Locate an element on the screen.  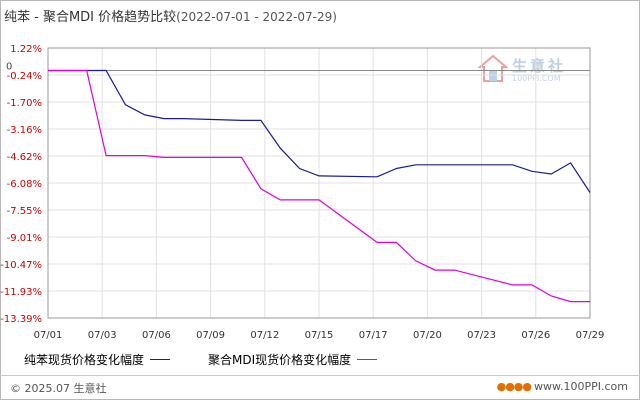
legend-label: 聚合MDI现货价格变化幅度 is located at coordinates (280, 360).